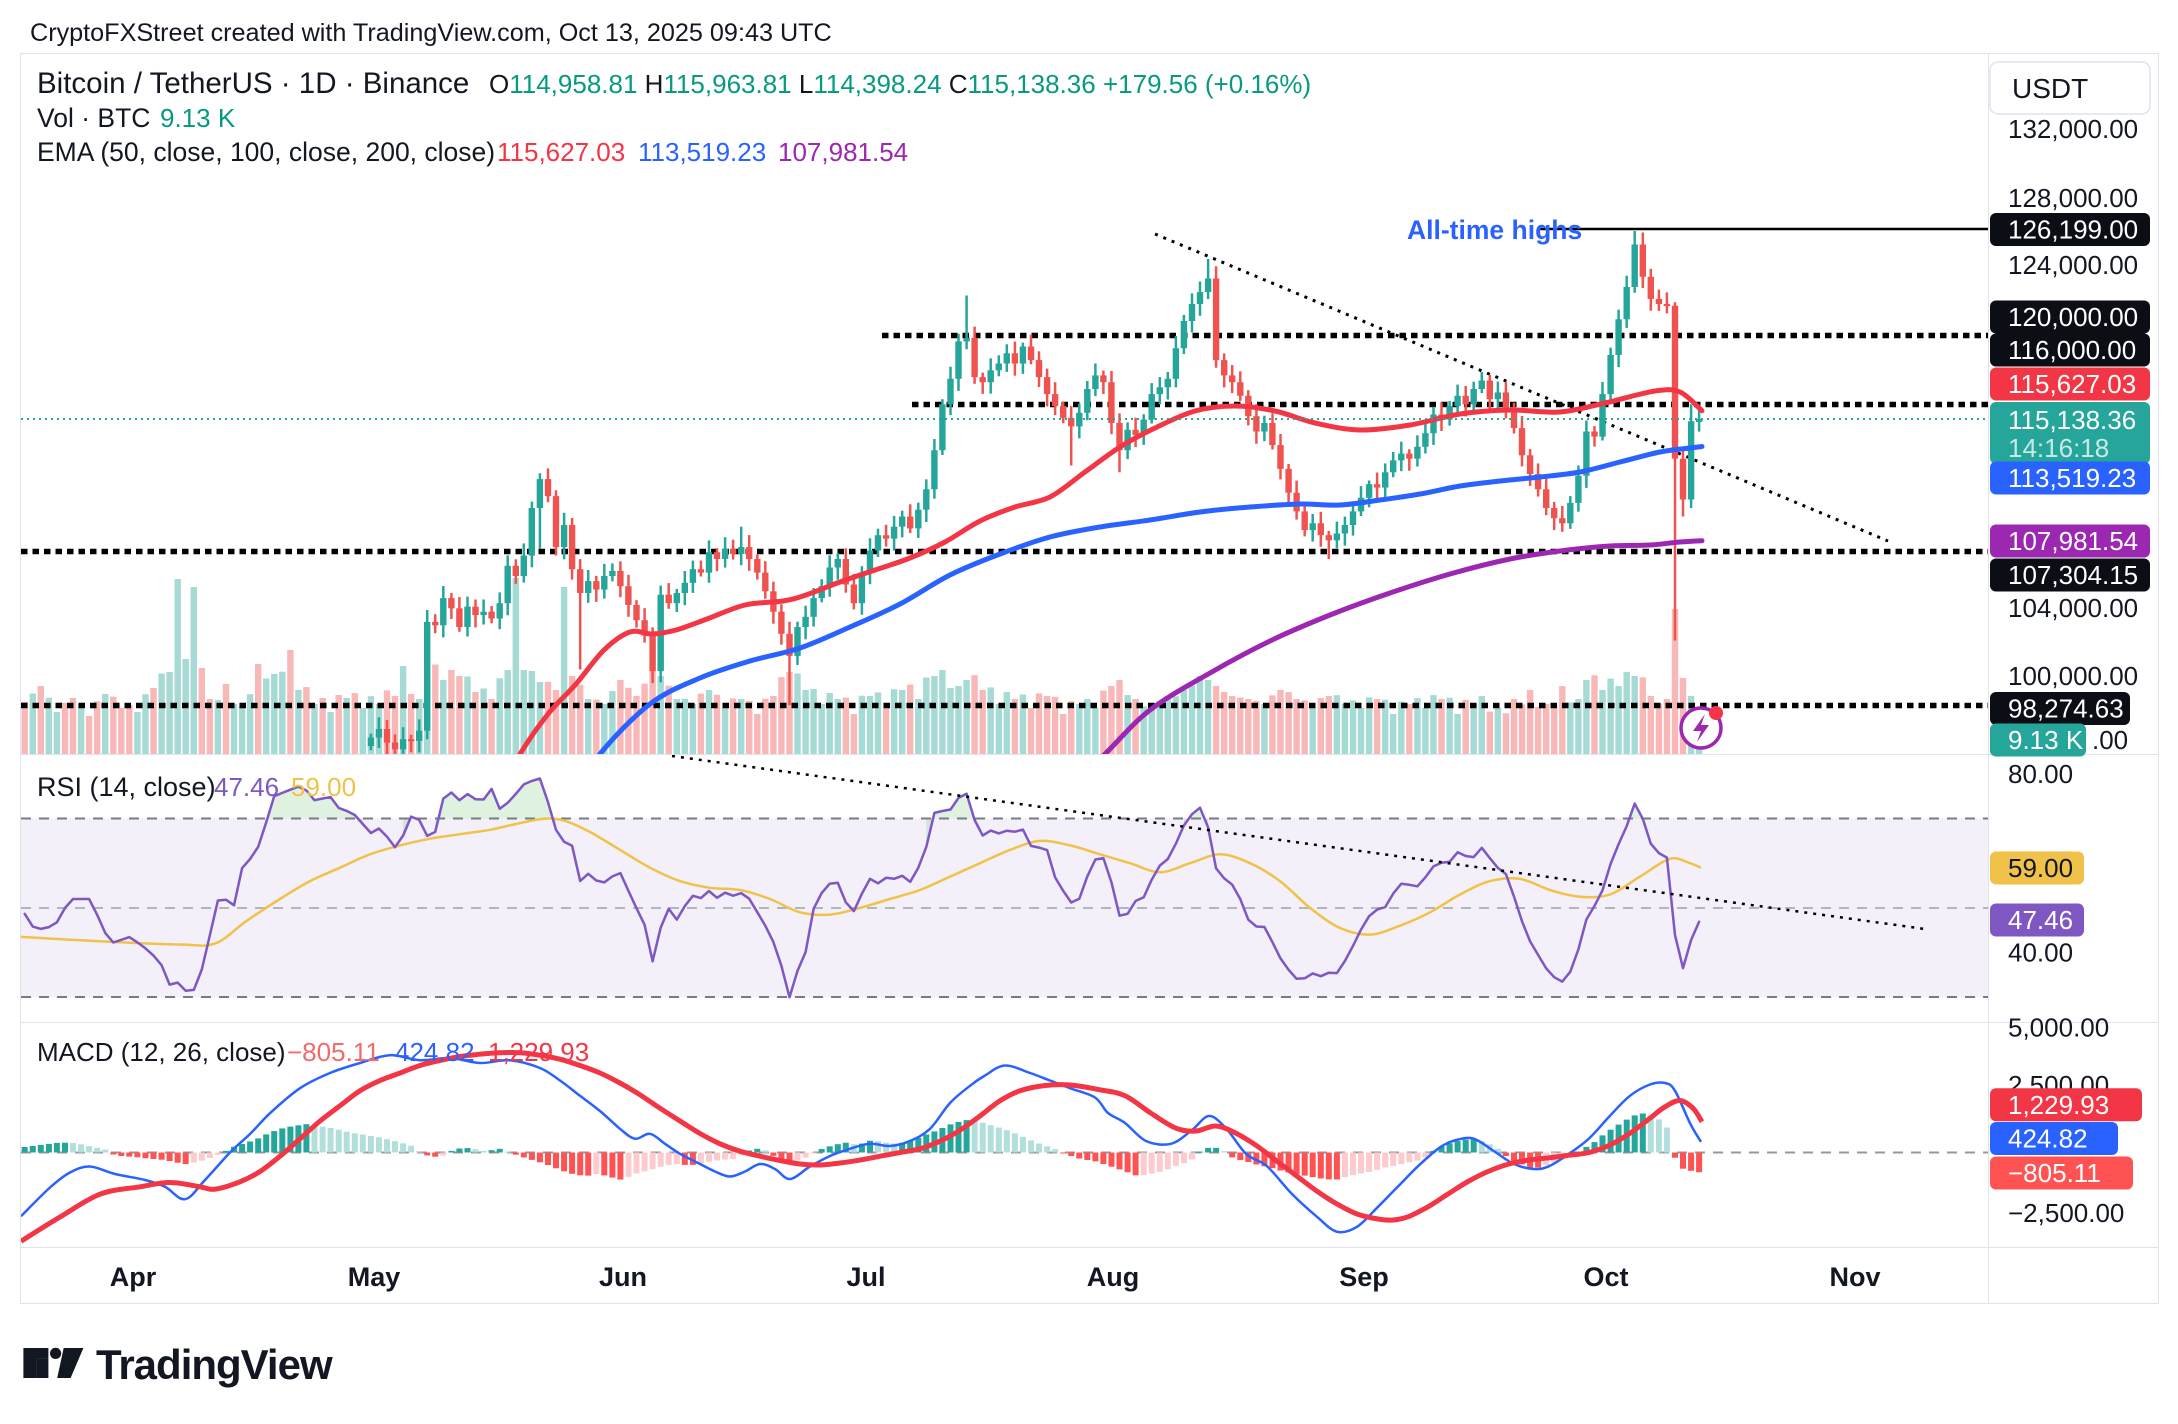 This screenshot has height=1424, width=2178. What do you see at coordinates (865, 1277) in the screenshot?
I see `svg-text: Jul` at bounding box center [865, 1277].